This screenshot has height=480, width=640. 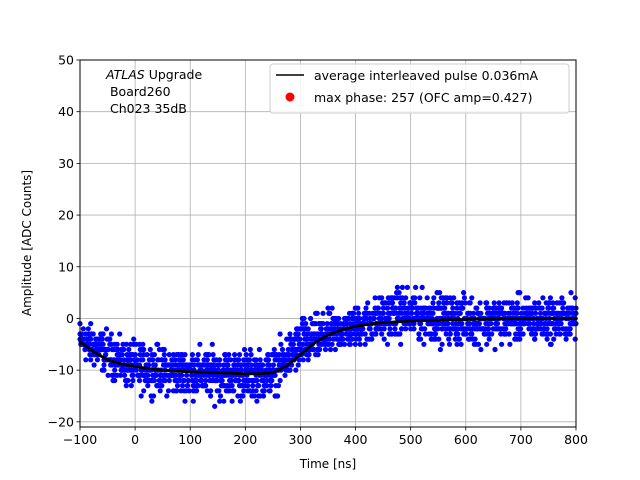 What do you see at coordinates (325, 437) in the screenshot?
I see `x-axis-ticks: −100 0 100 200 300 400 500 600 700 800` at bounding box center [325, 437].